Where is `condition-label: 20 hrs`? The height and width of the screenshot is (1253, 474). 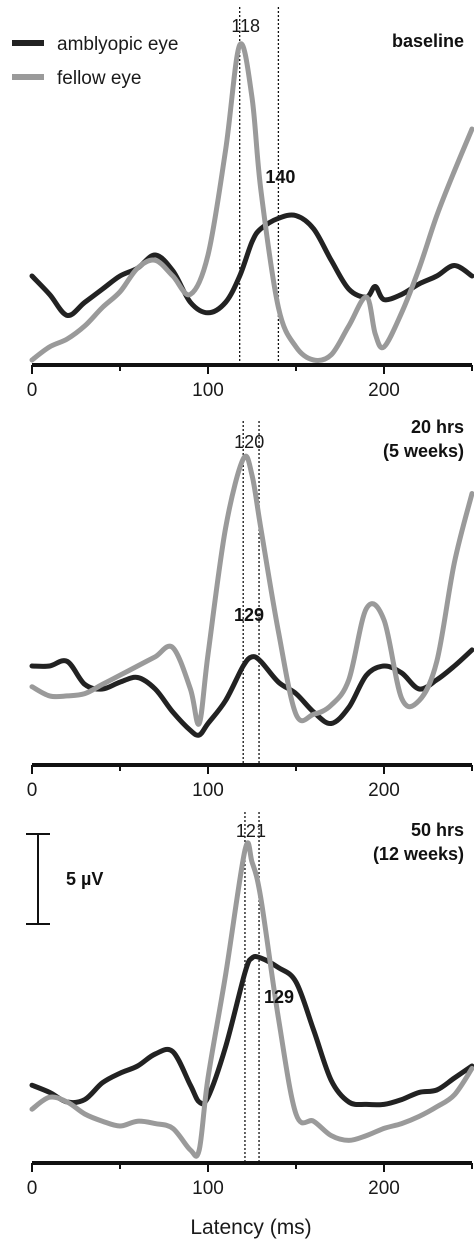 condition-label: 20 hrs is located at coordinates (437, 427).